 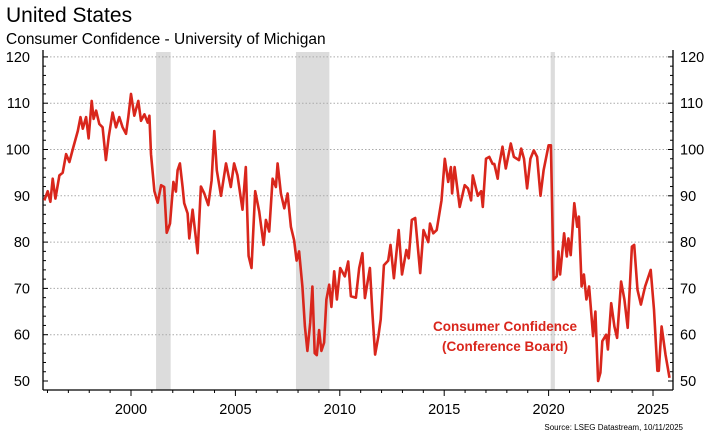 I want to click on x-tick-label: 2005, so click(x=235, y=410).